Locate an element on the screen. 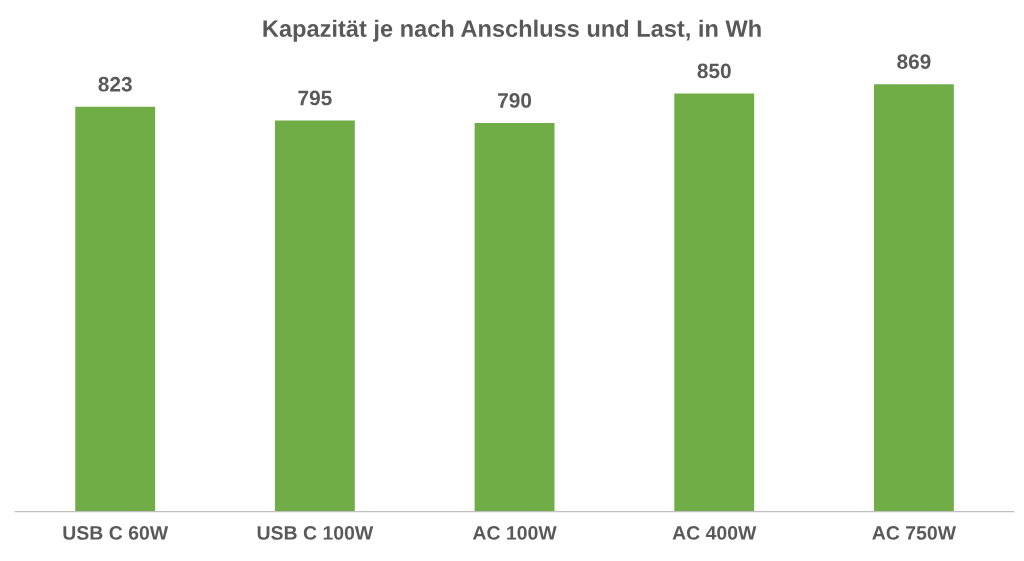  data-label: 850 is located at coordinates (714, 71).